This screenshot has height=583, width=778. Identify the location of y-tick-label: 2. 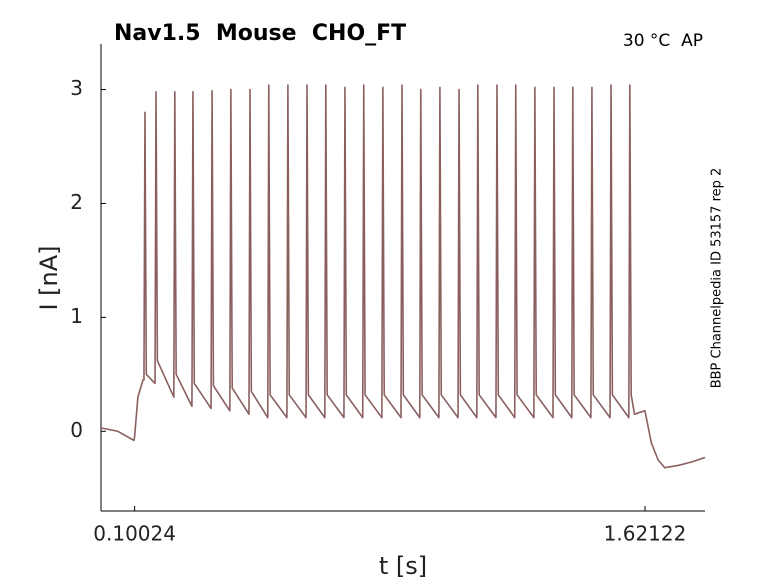
(76, 202).